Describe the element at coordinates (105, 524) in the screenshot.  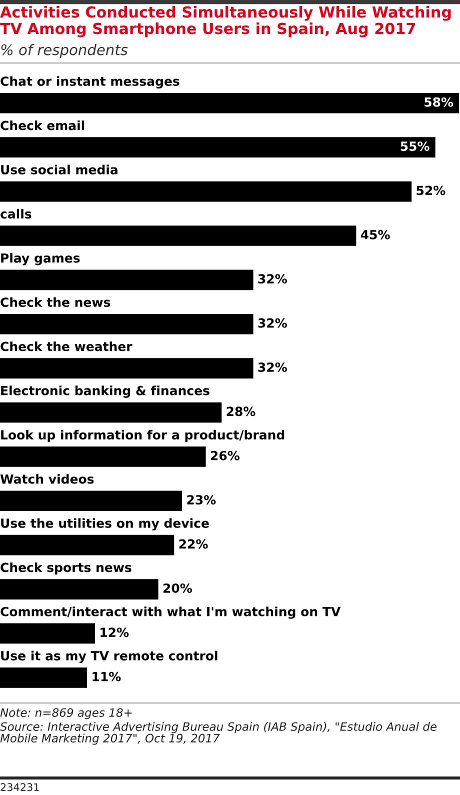
I see `y-tick-label: Use the utilities on my device` at that location.